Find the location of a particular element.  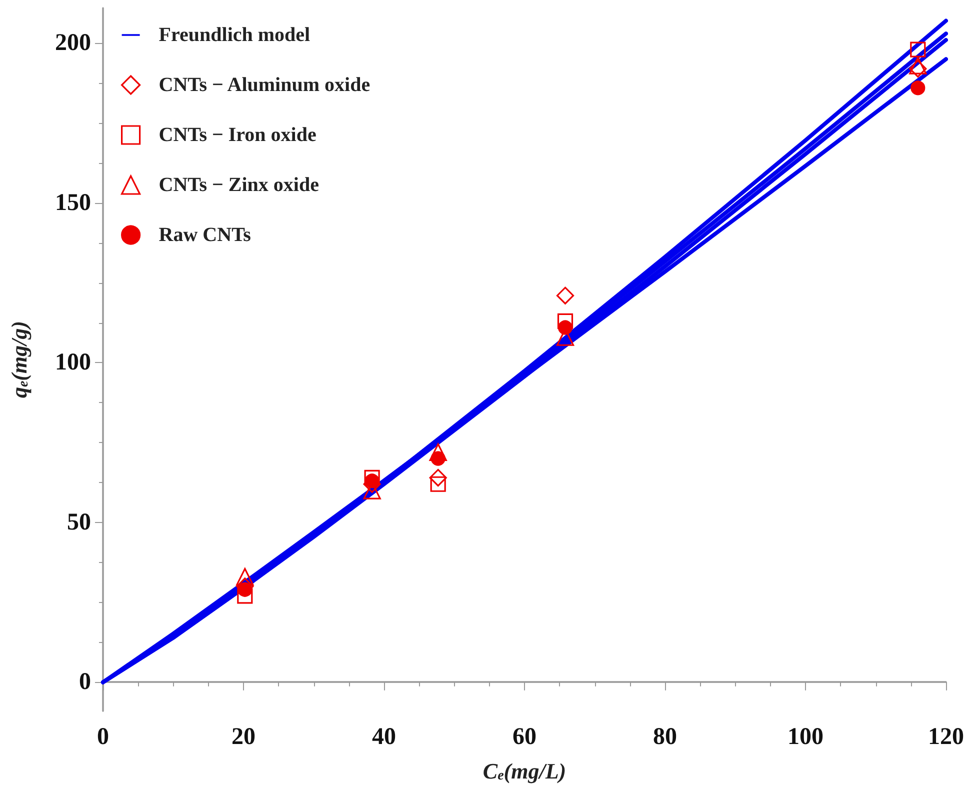

x-tick-label: 60 is located at coordinates (524, 737).